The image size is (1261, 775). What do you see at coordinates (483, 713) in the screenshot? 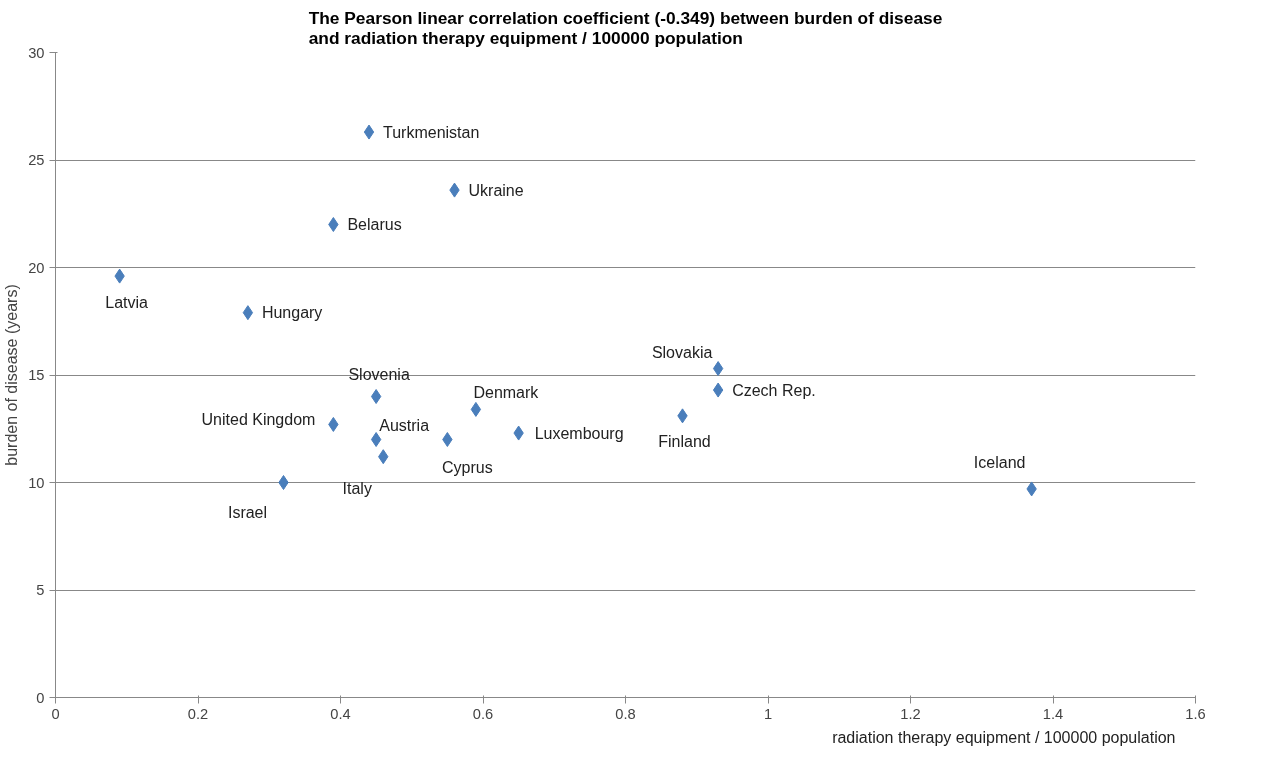
I see `x-tick-label: 0.6` at bounding box center [483, 713].